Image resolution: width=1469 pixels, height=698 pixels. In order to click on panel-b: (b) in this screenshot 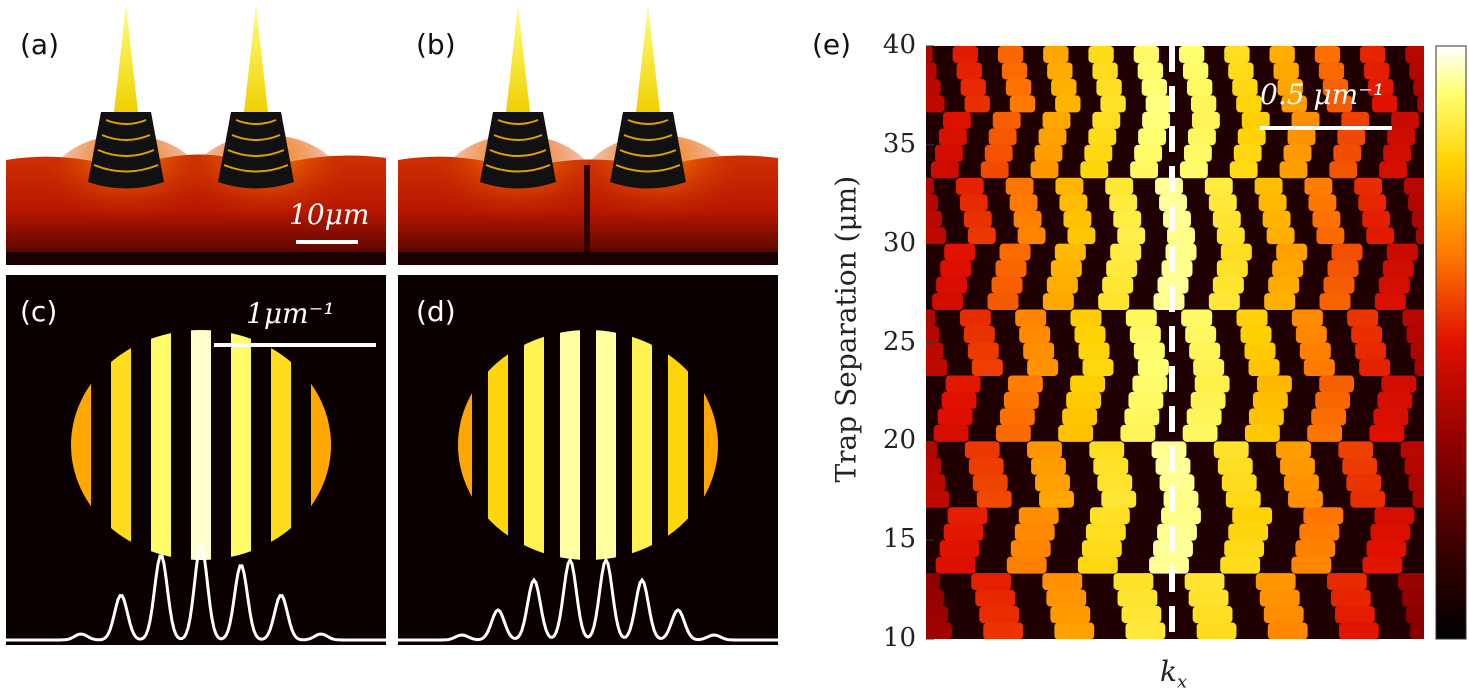, I will do `click(588, 132)`.